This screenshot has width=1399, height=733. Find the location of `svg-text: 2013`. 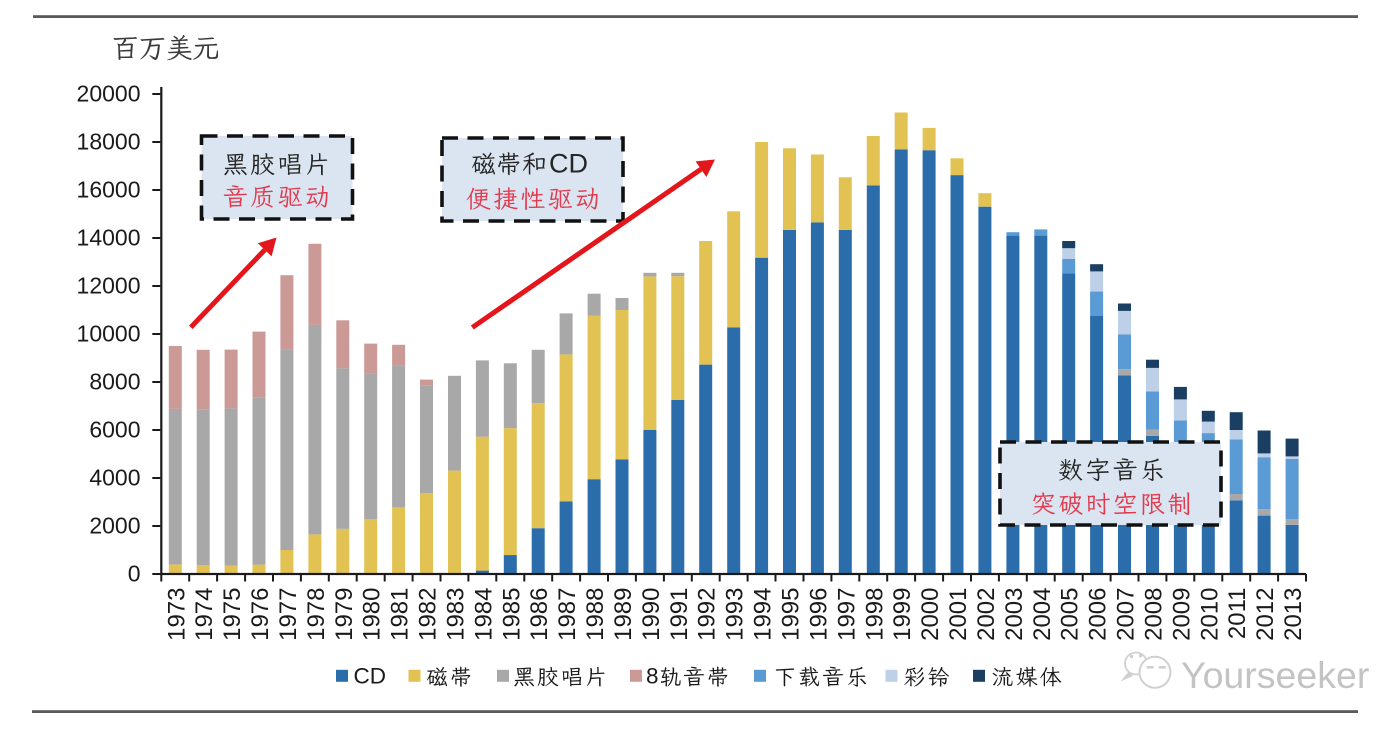

svg-text: 2013 is located at coordinates (1293, 614).